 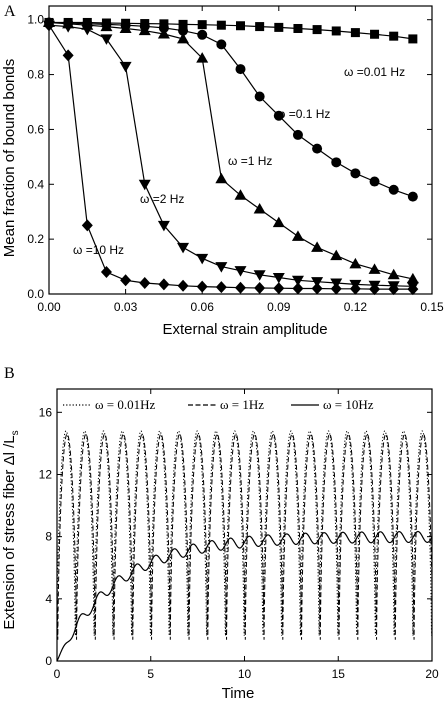 I want to click on panel-b-xtick-label: 0, so click(x=57, y=674).